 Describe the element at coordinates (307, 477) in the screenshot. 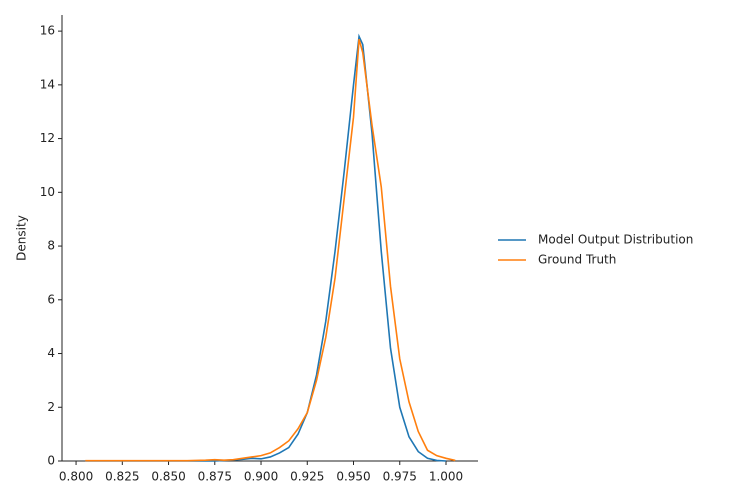

I see `x-tick-label: 0.925` at that location.